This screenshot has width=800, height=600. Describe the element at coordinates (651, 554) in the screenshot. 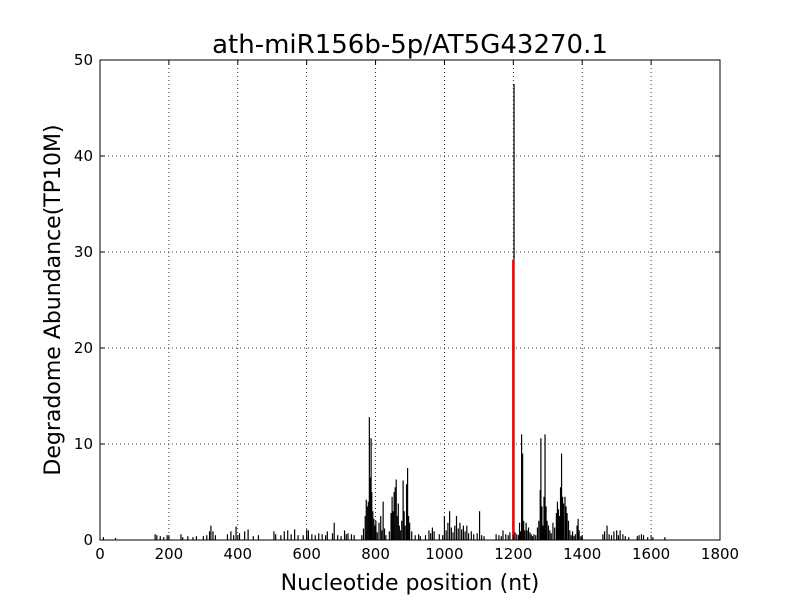

I see `x-tick-label: 1600` at that location.